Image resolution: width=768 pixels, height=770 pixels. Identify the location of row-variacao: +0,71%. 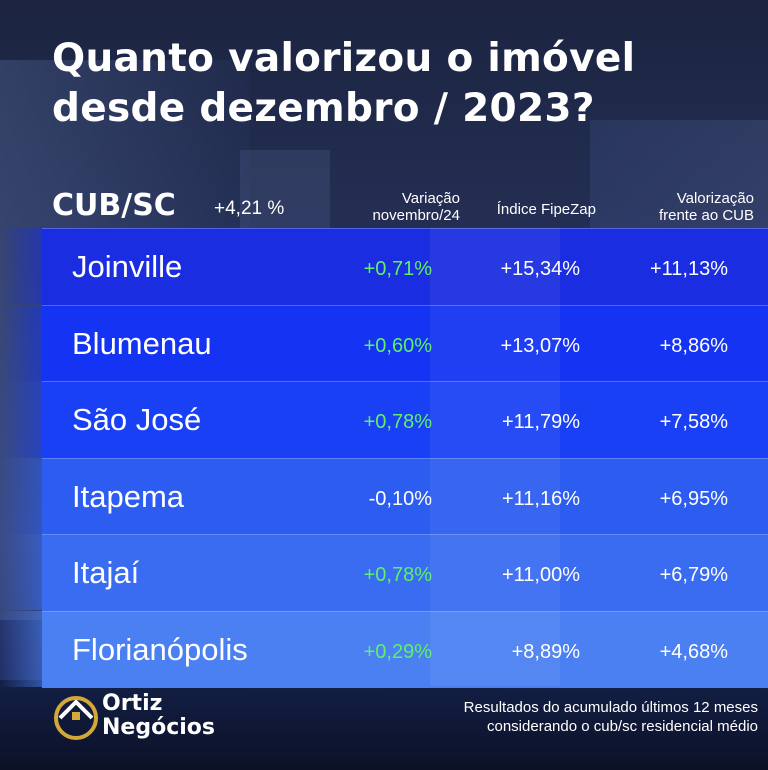
(397, 269).